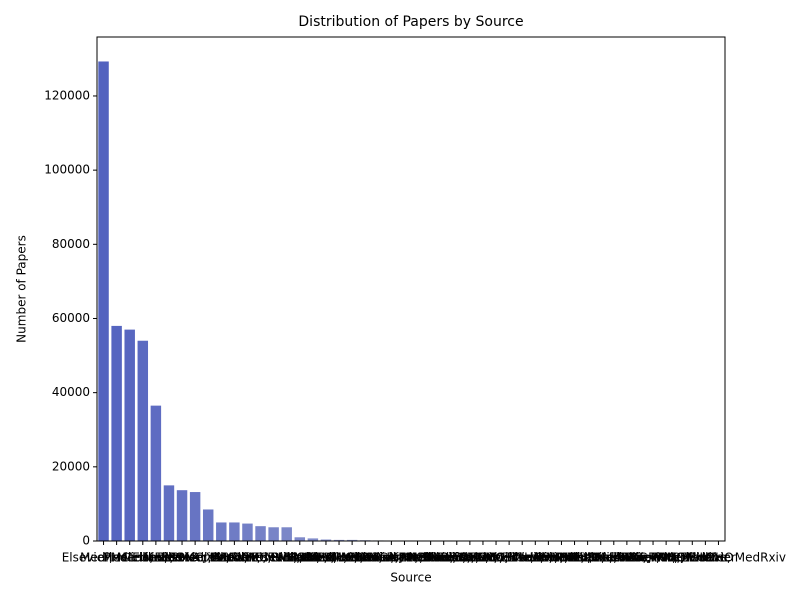  Describe the element at coordinates (67, 170) in the screenshot. I see `y-tick-label: 100000` at that location.